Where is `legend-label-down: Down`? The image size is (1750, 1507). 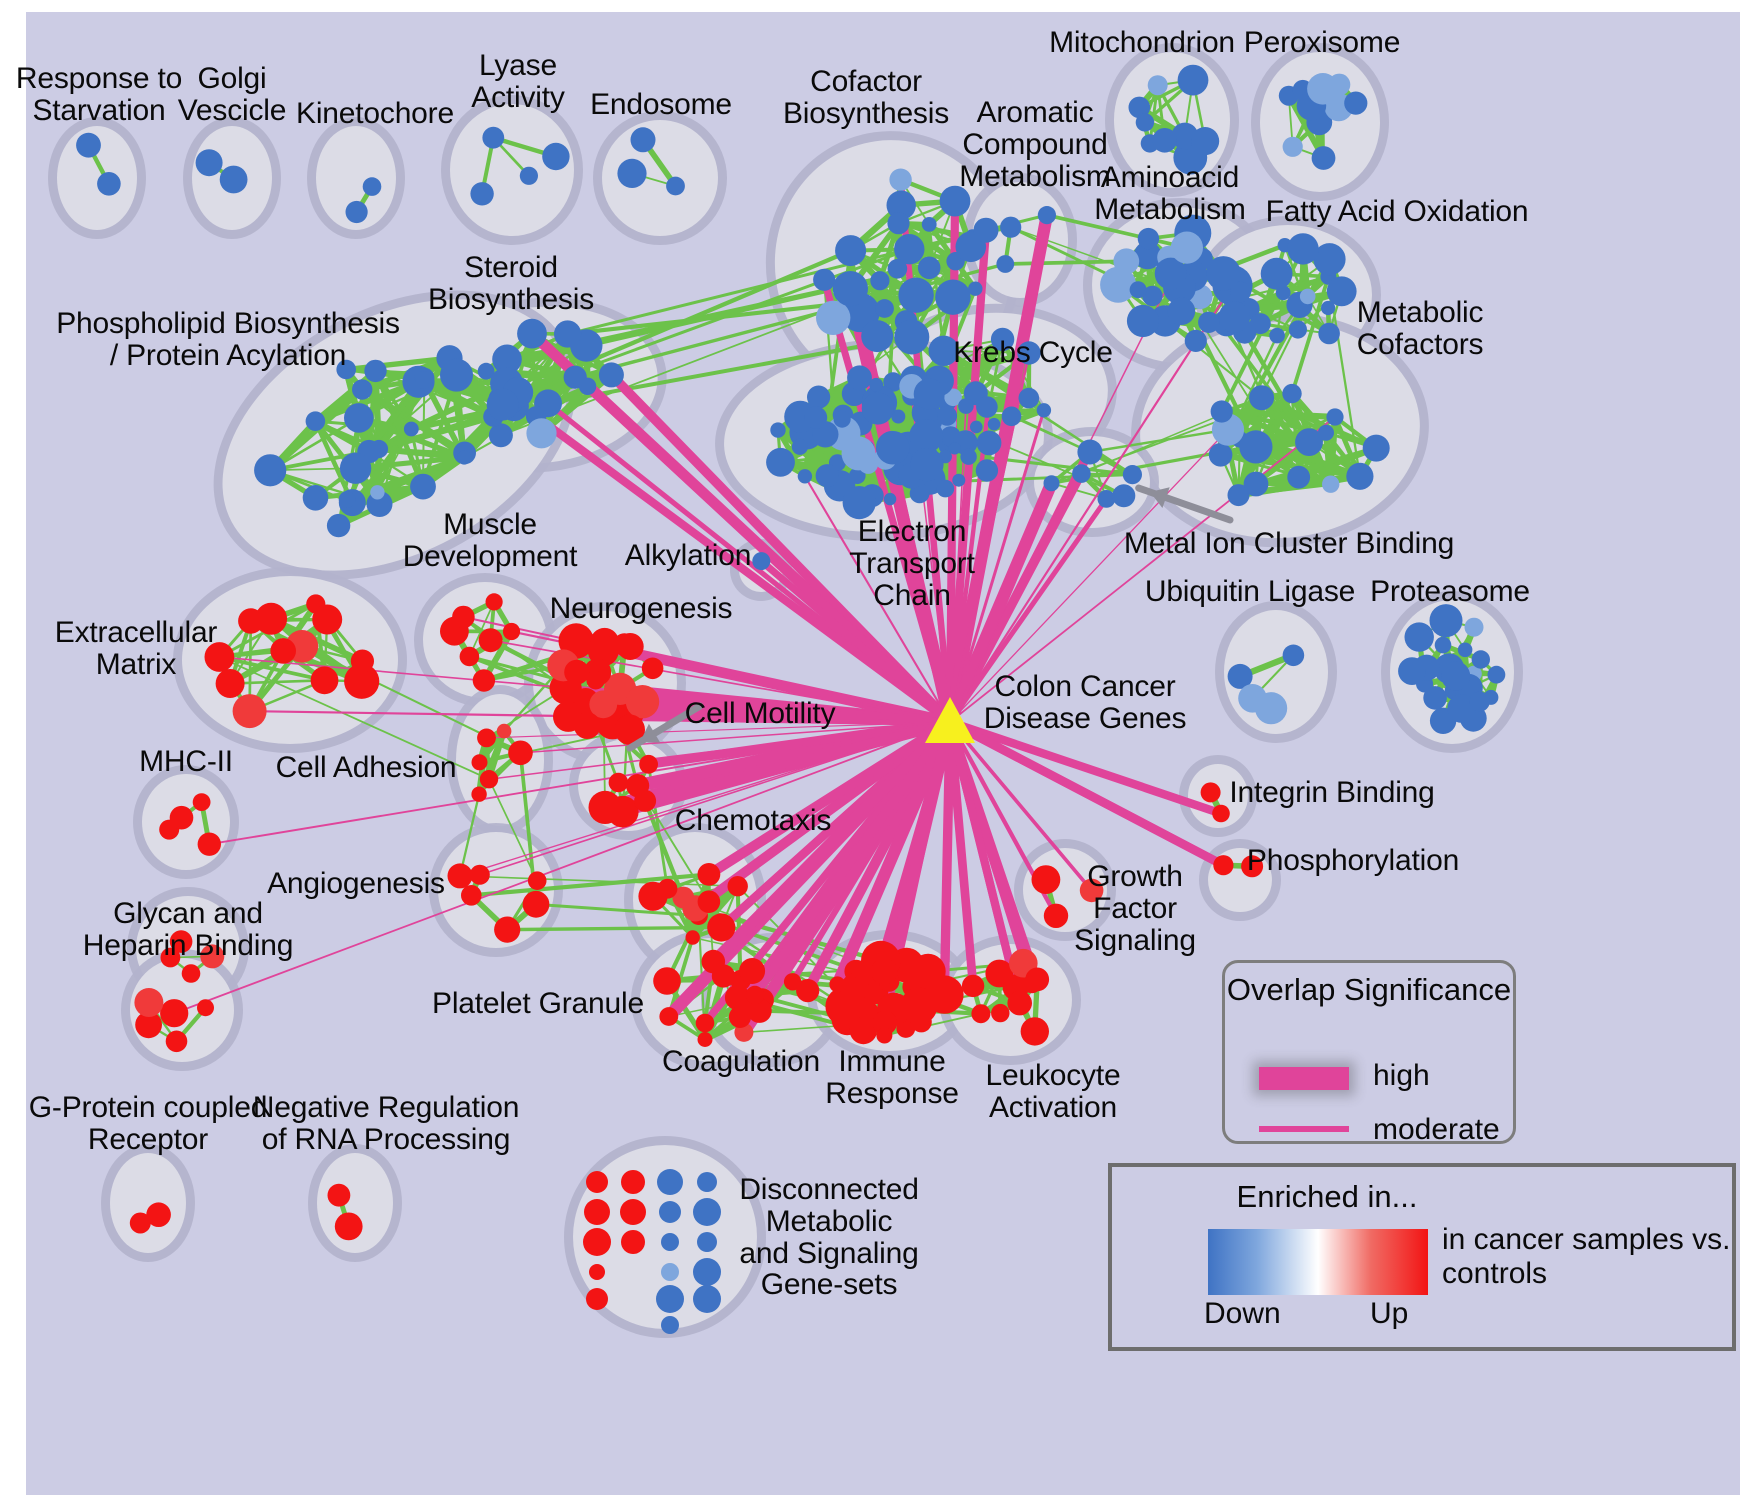
legend-label-down: Down is located at coordinates (1242, 1313).